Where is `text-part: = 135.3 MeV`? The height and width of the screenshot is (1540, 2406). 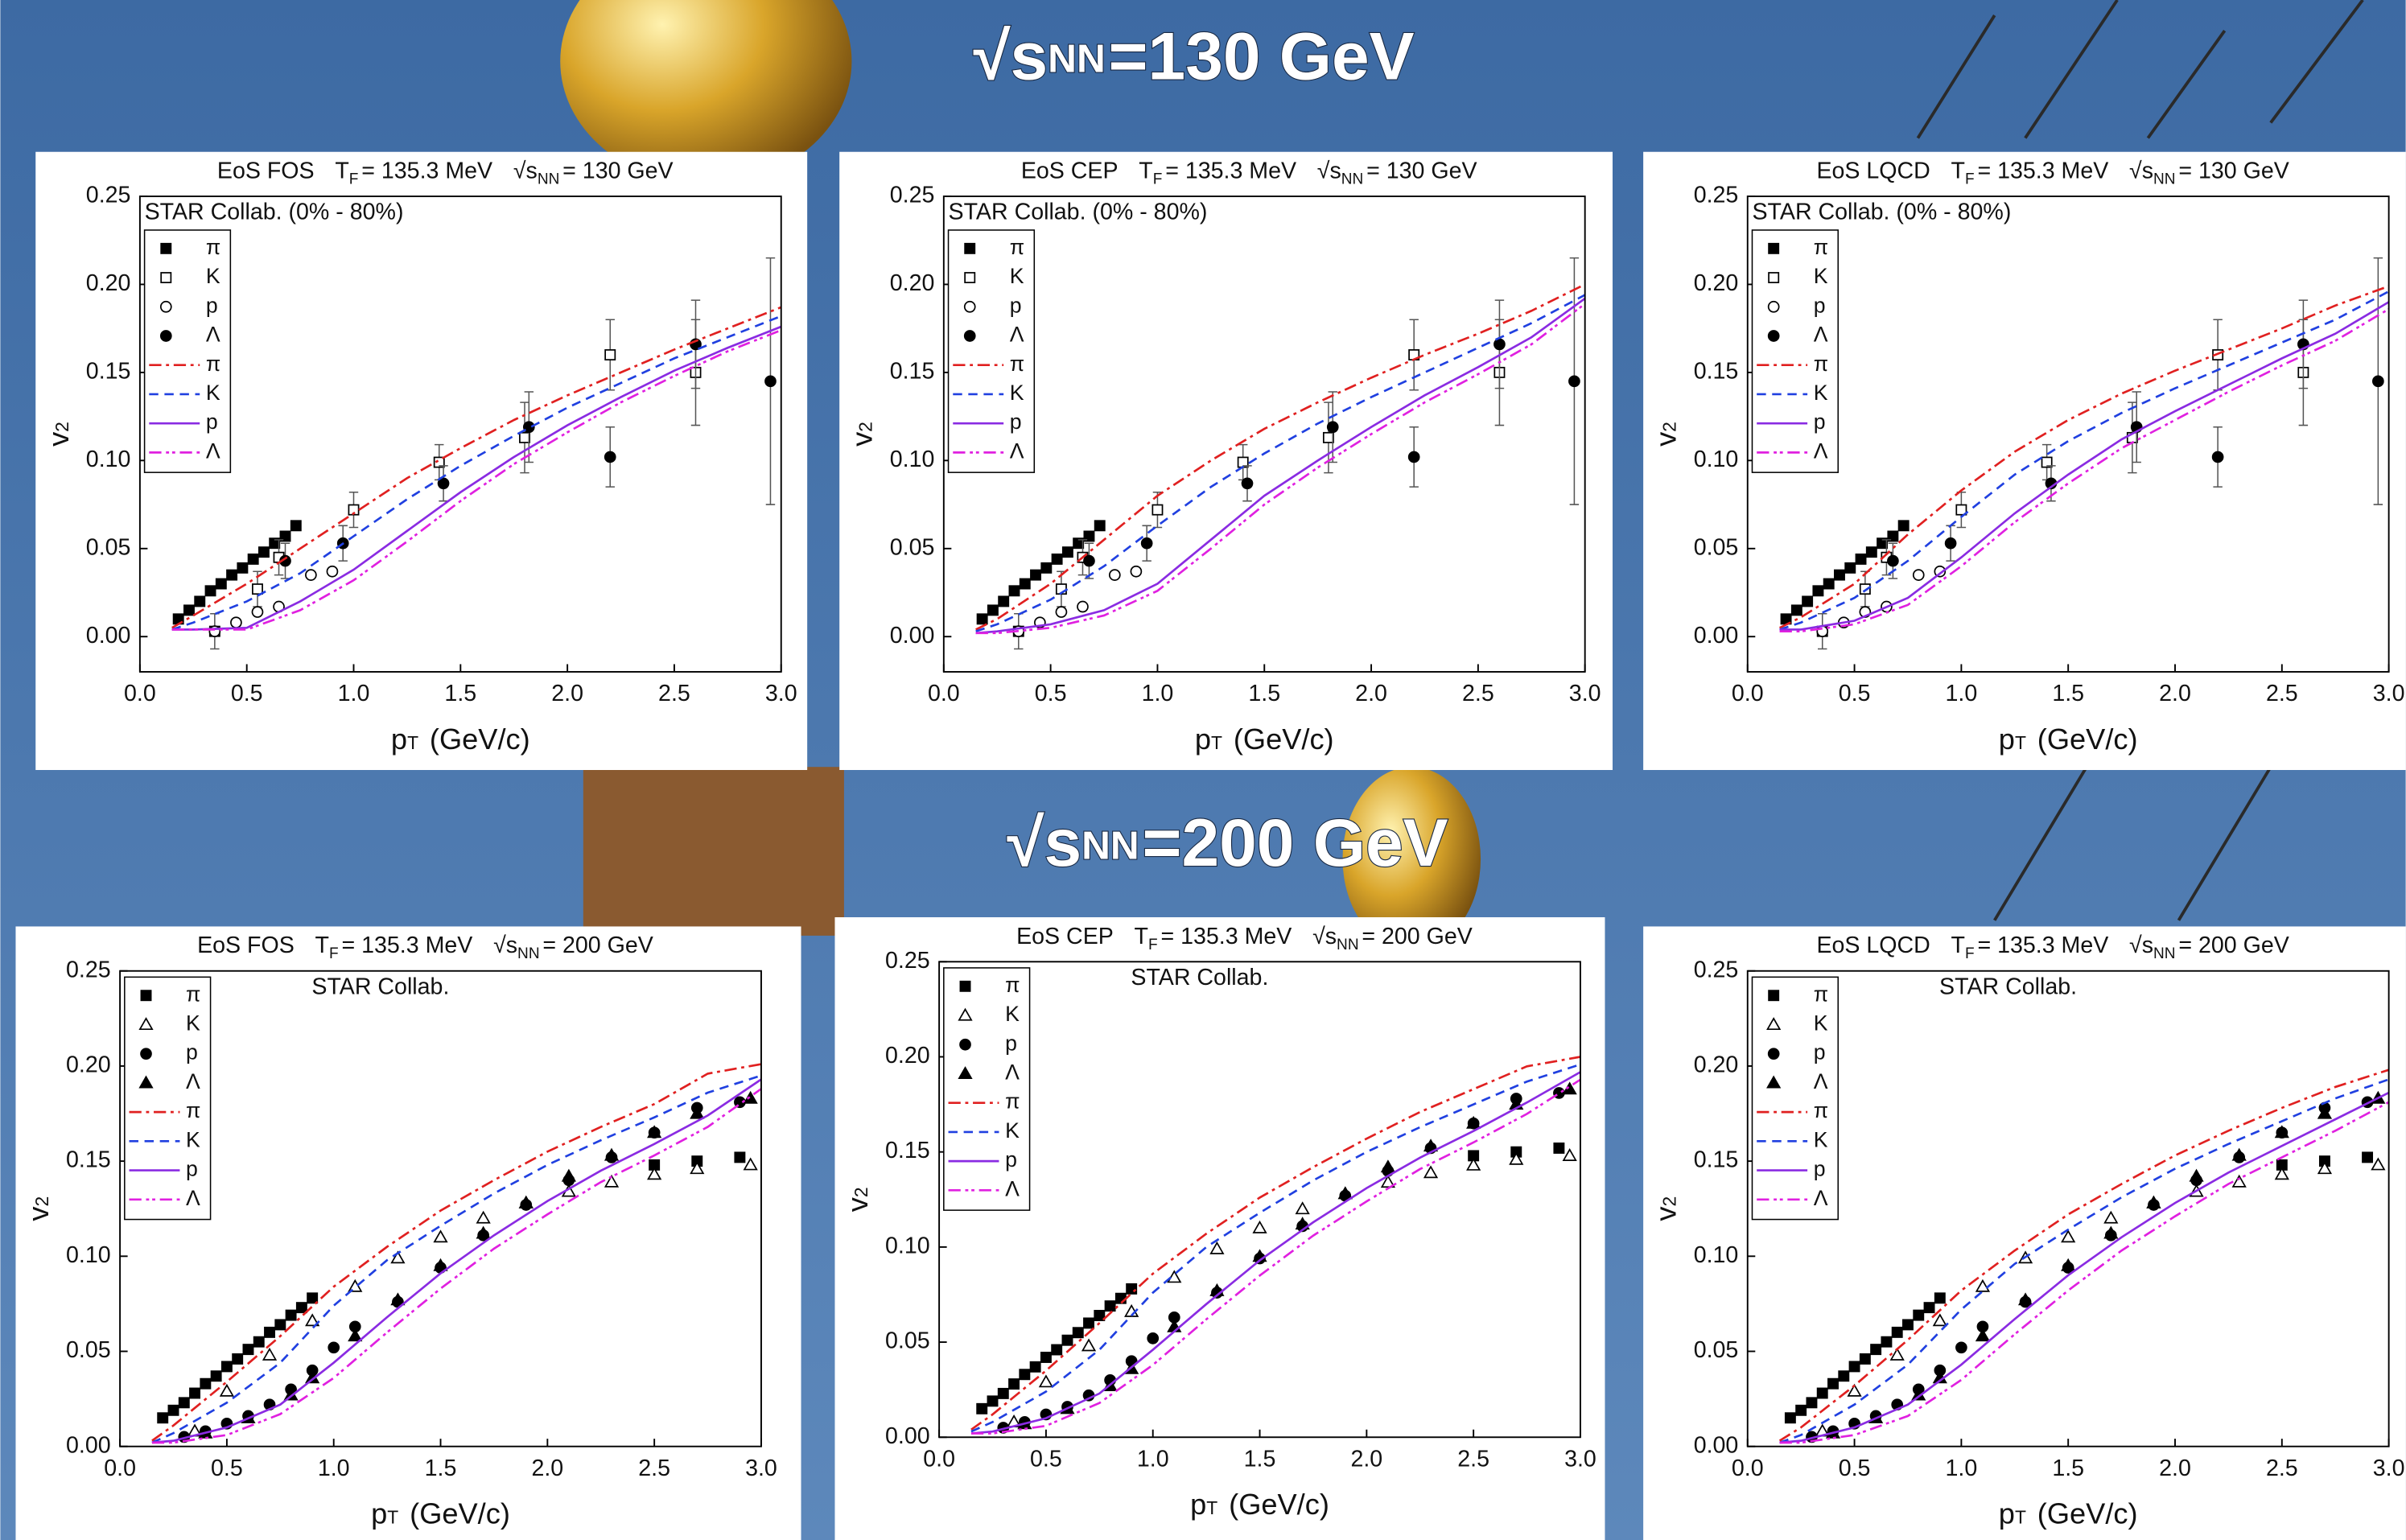 text-part: = 135.3 MeV is located at coordinates (406, 946).